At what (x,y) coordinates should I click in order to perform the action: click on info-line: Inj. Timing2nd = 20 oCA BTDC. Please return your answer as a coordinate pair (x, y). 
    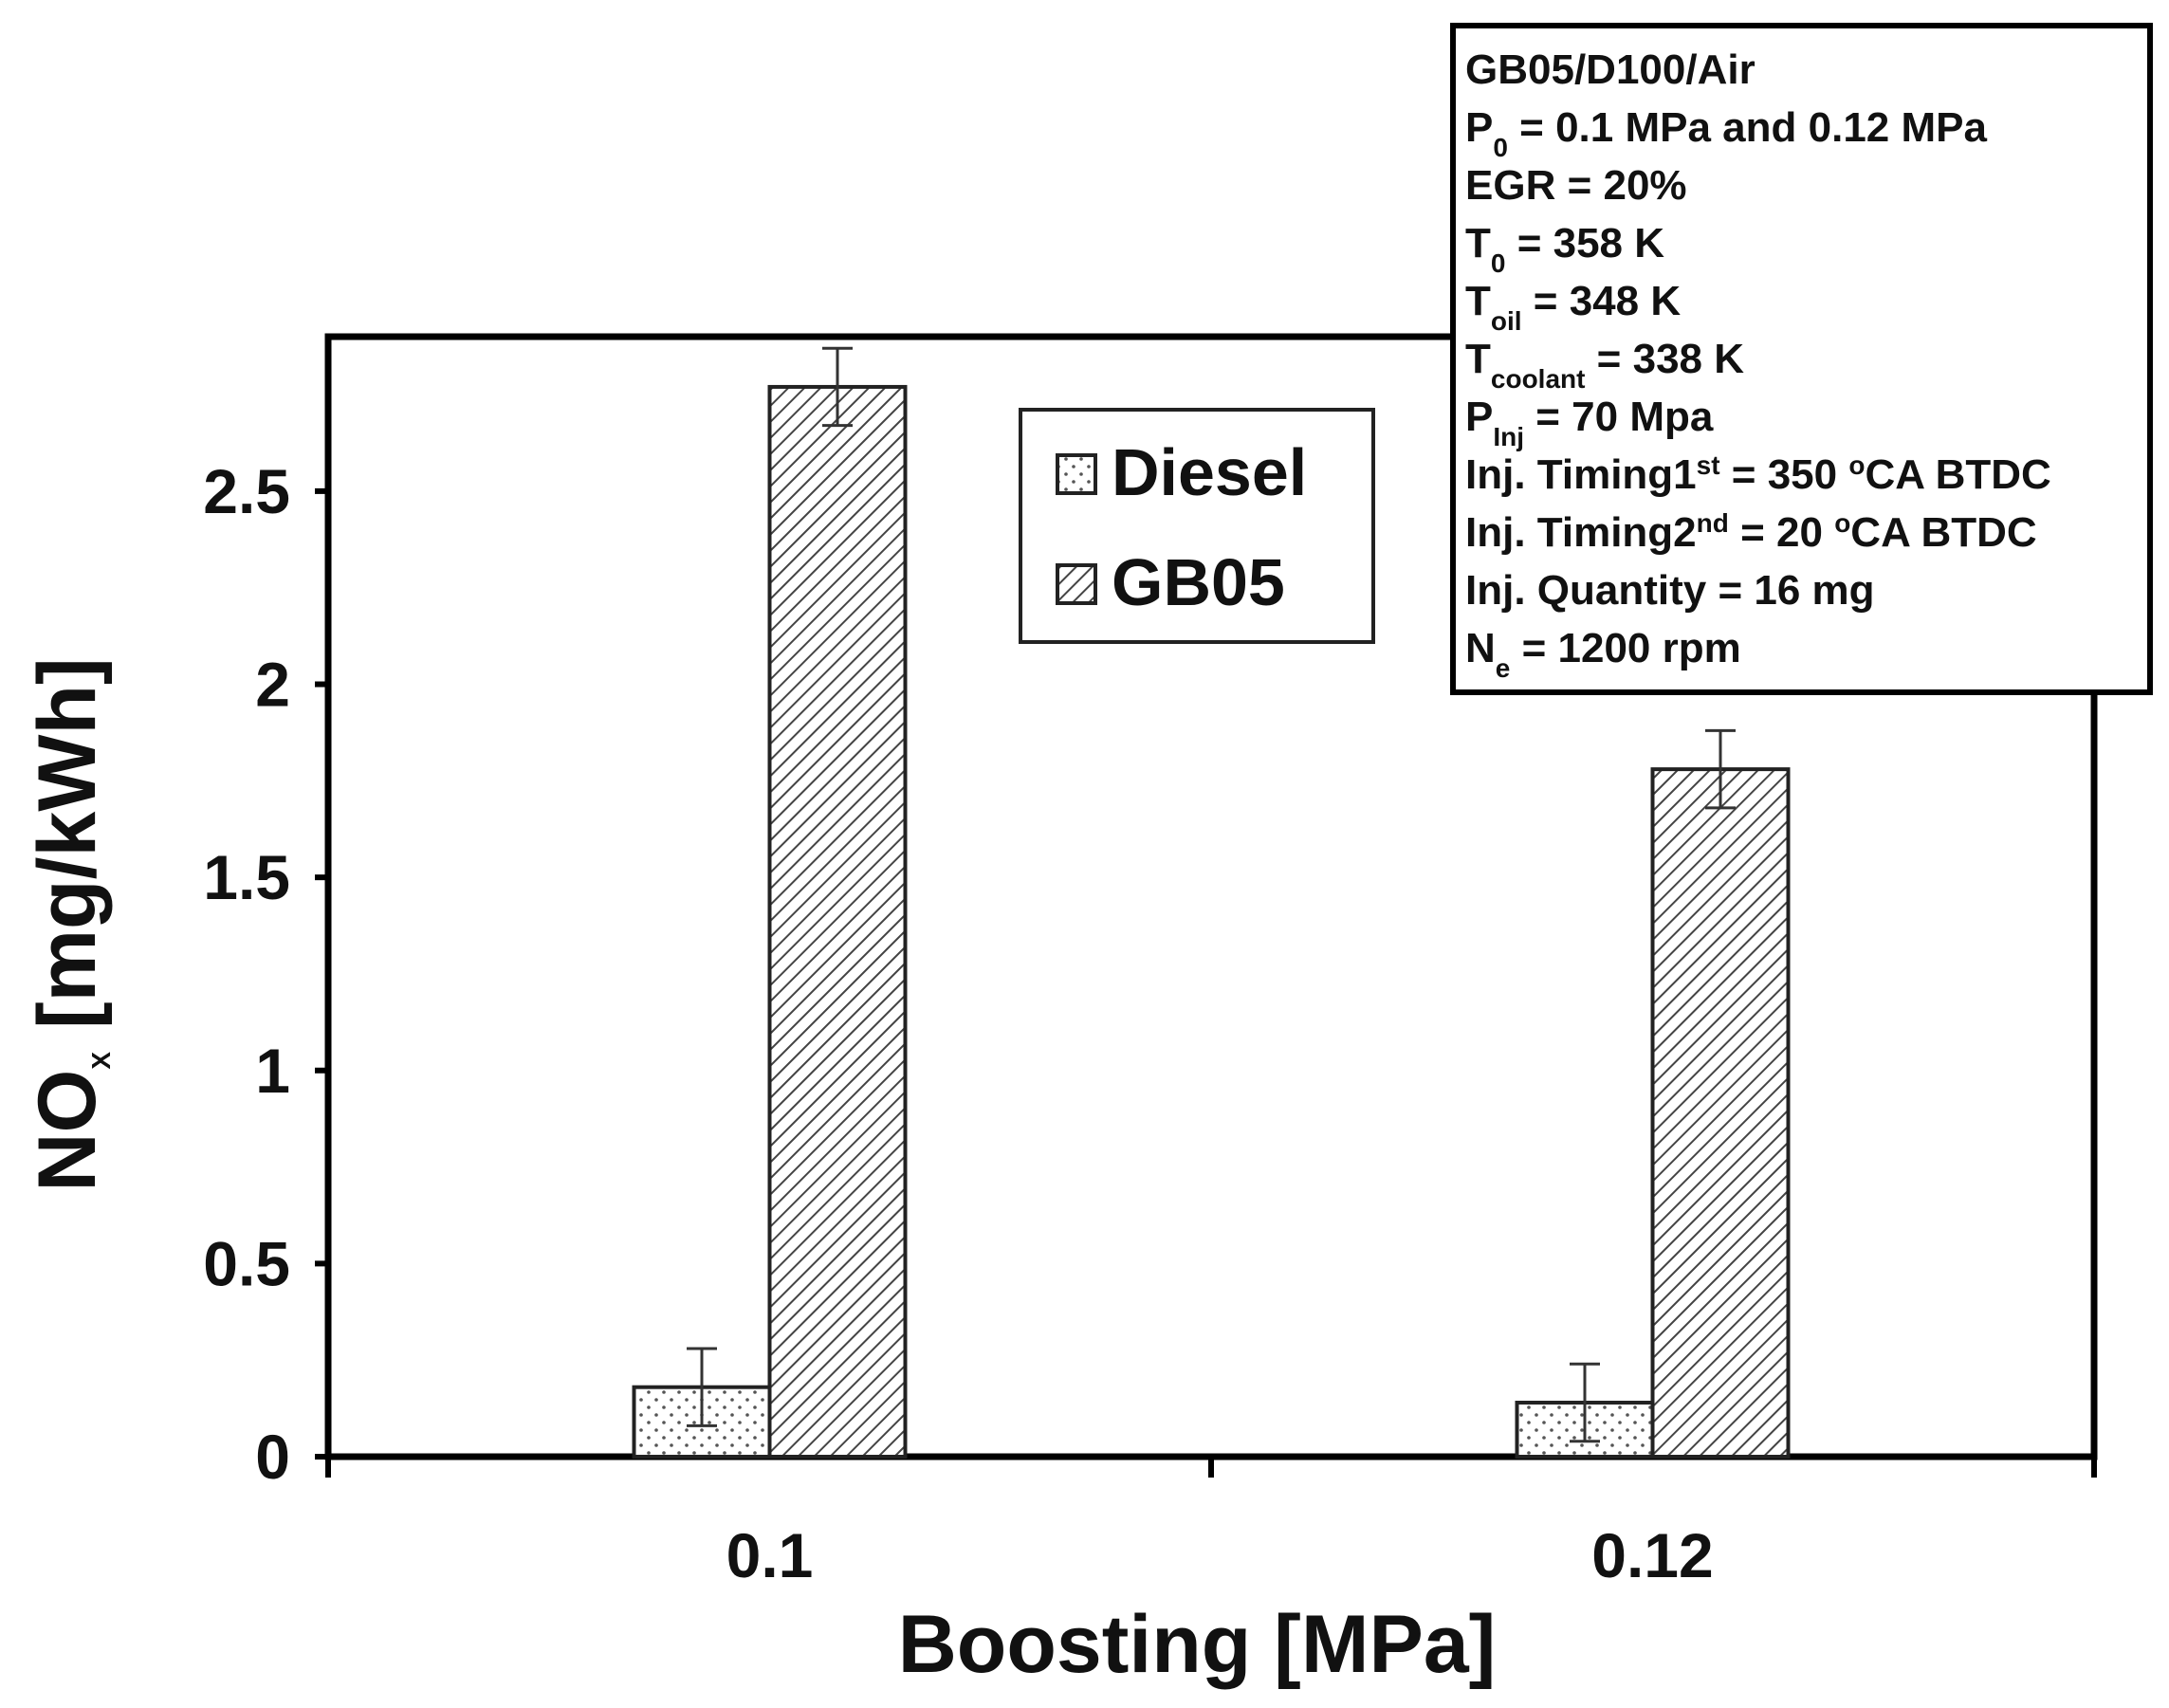
    Looking at the image, I should click on (1751, 532).